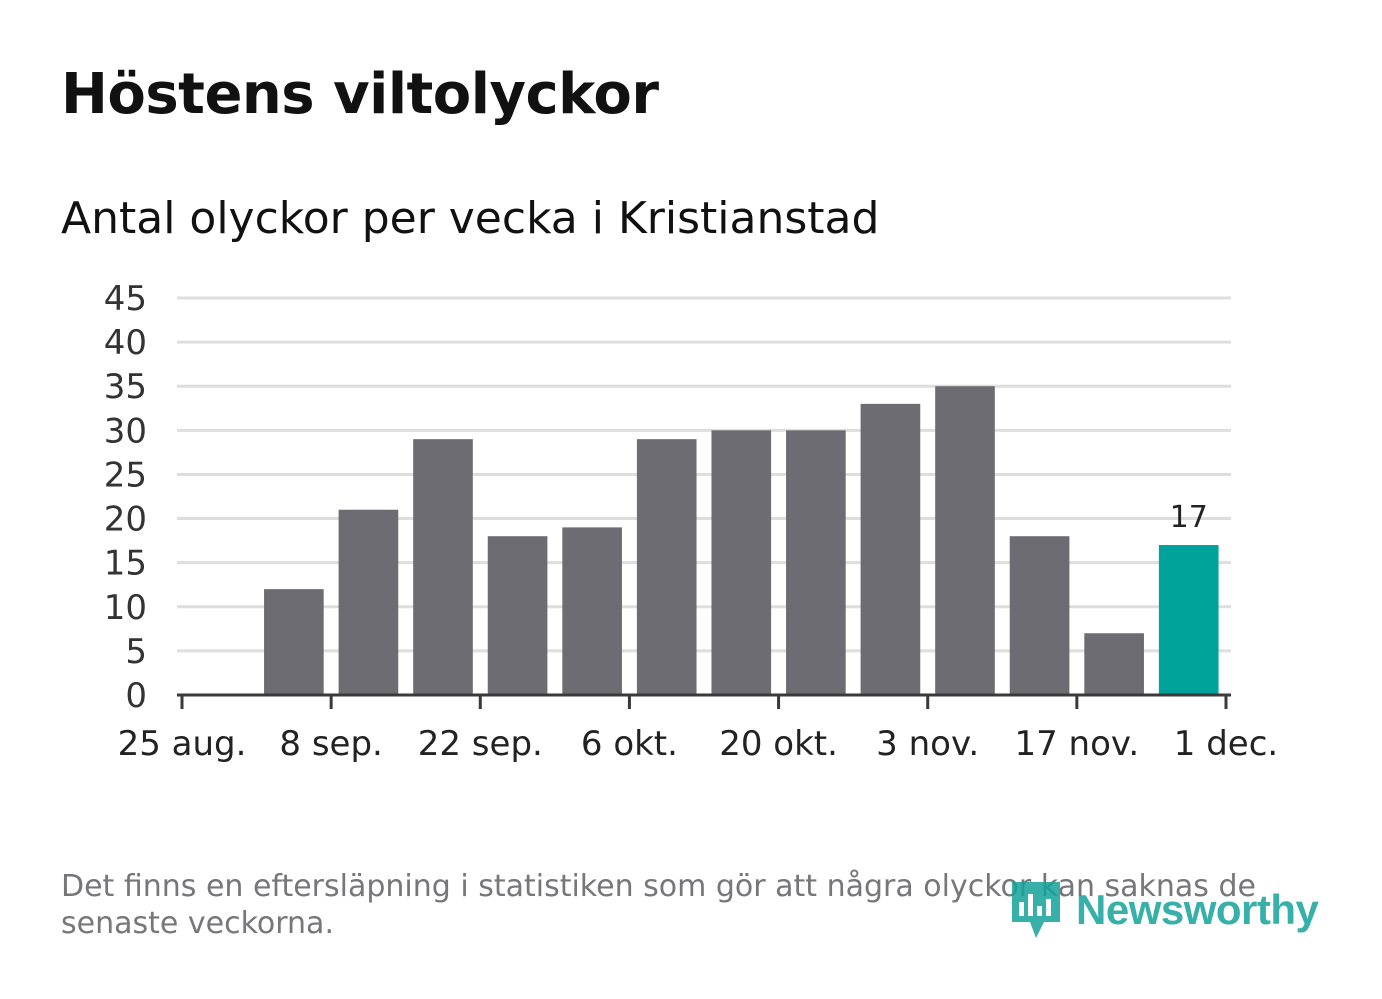 The width and height of the screenshot is (1382, 999). What do you see at coordinates (125, 299) in the screenshot?
I see `y-tick-label: 45` at bounding box center [125, 299].